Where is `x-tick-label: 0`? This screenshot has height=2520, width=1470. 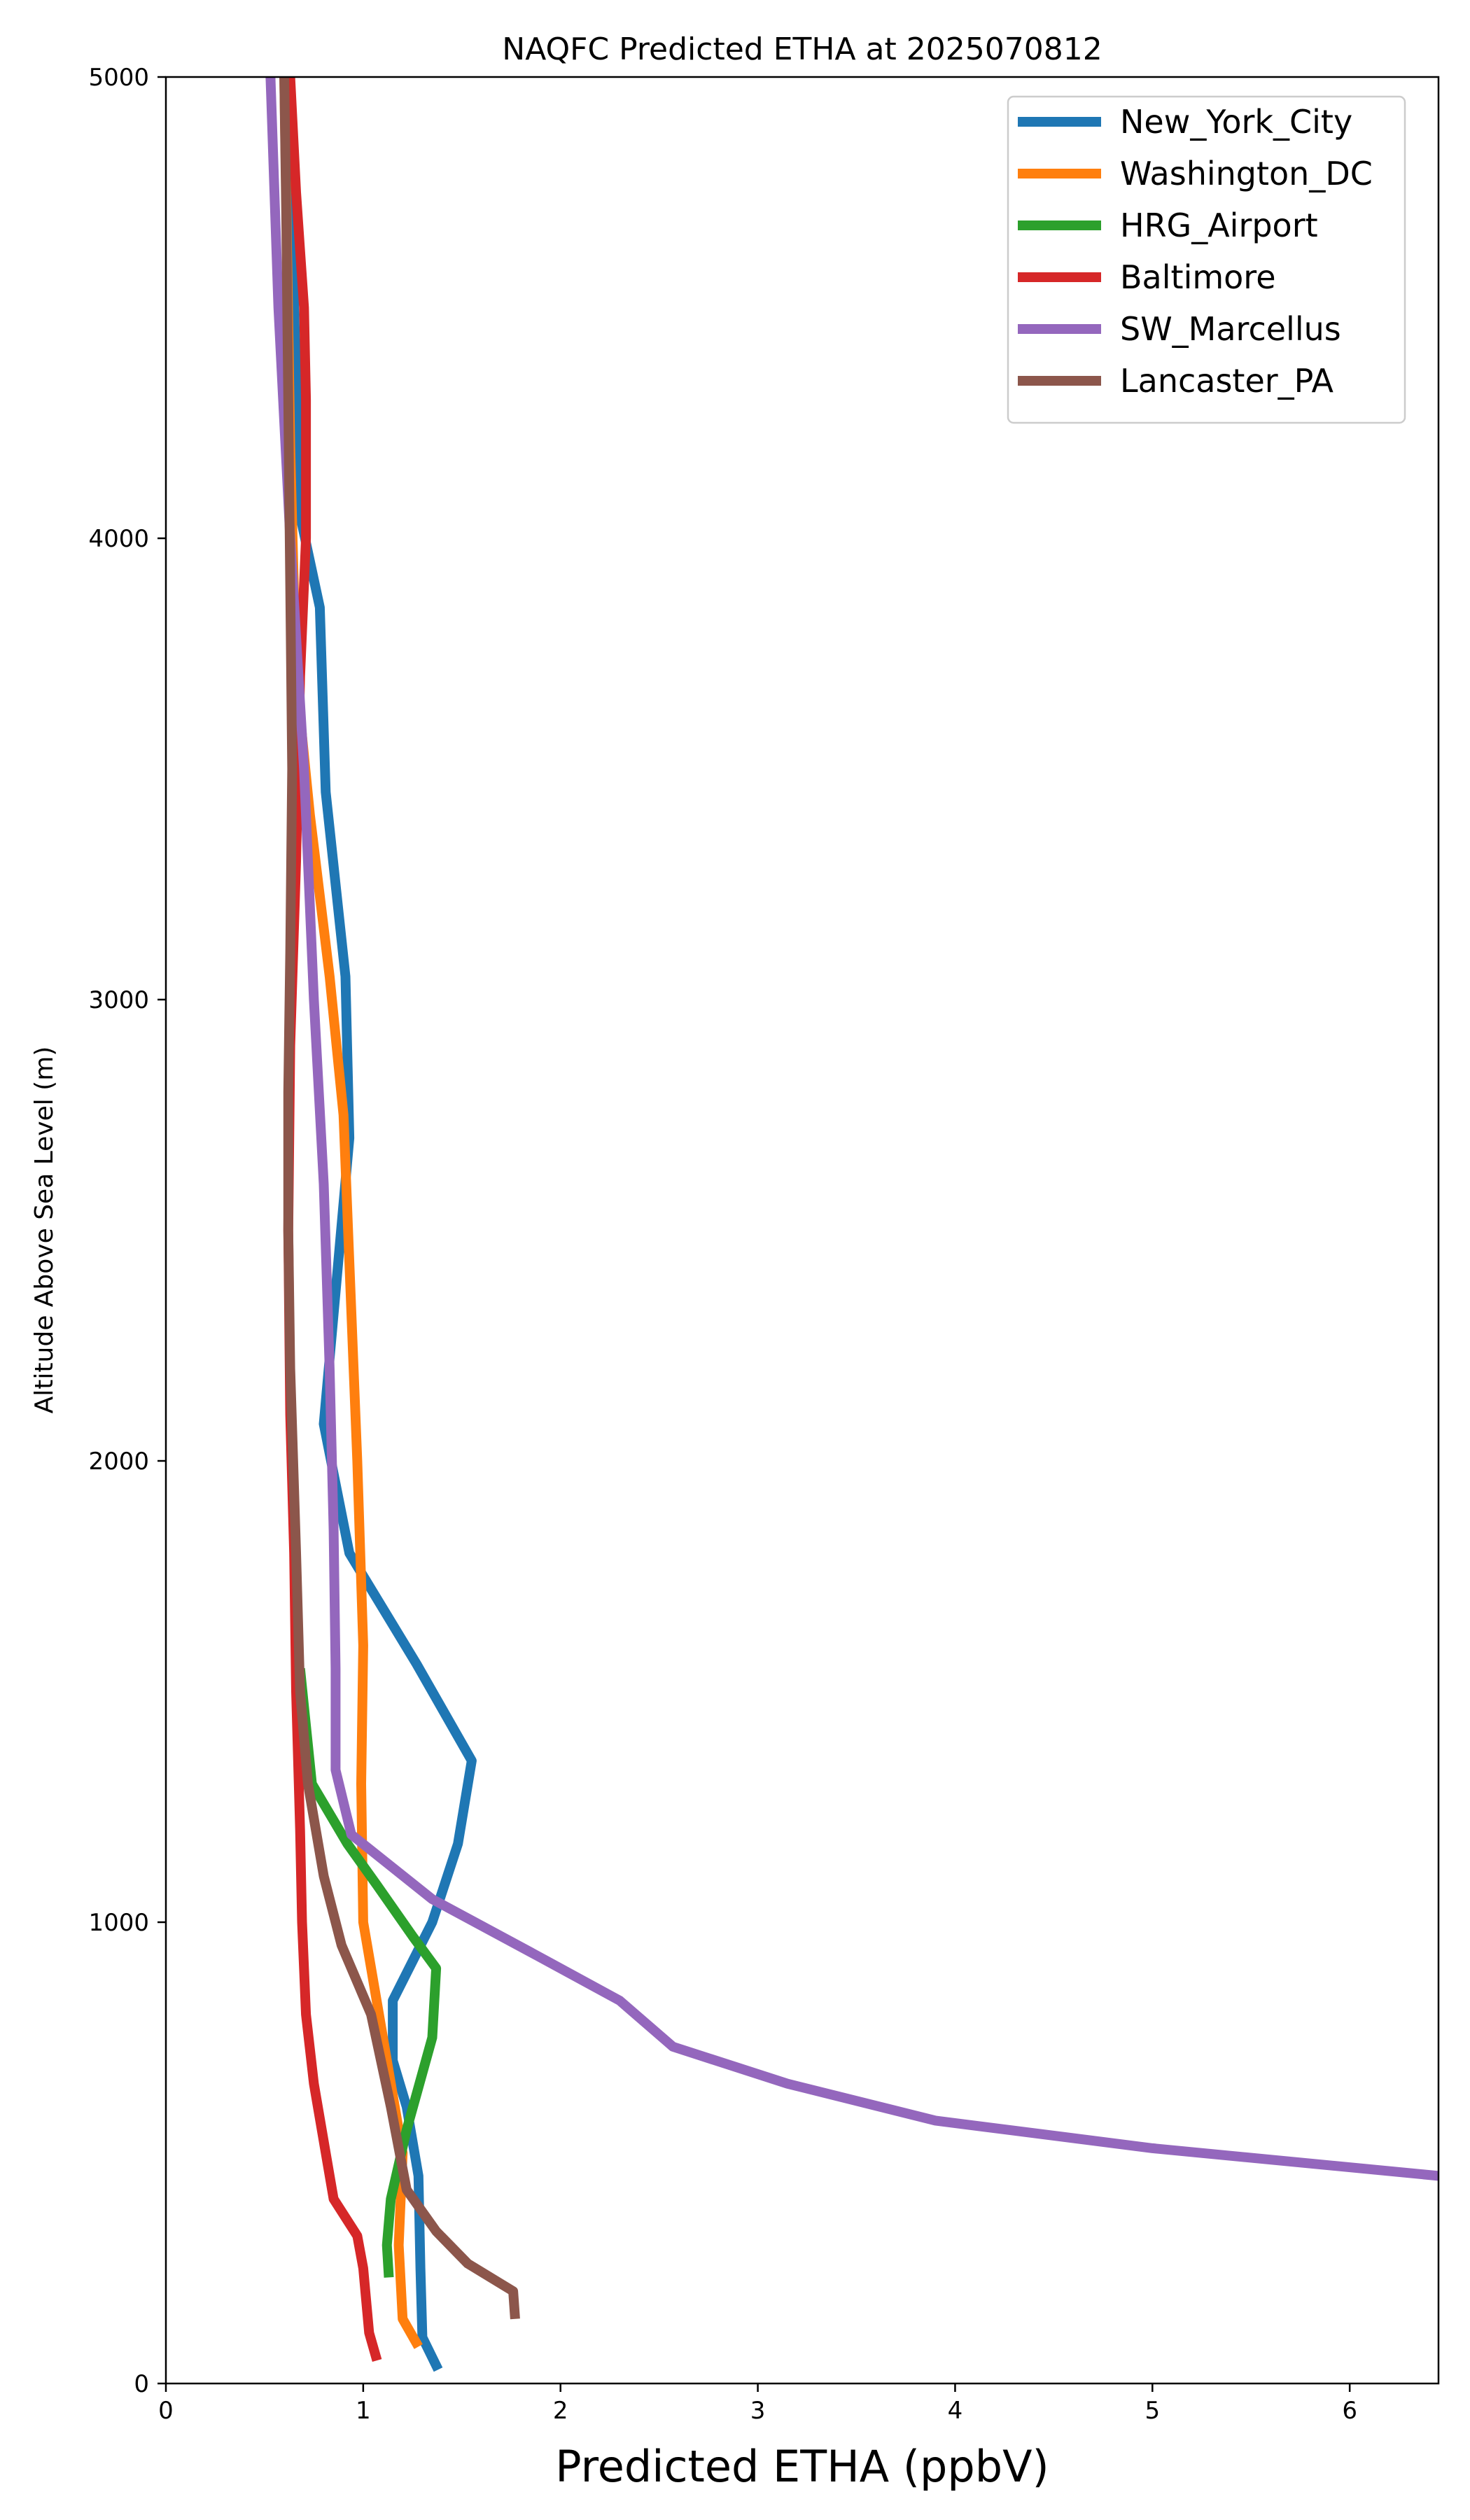 x-tick-label: 0 is located at coordinates (166, 2411).